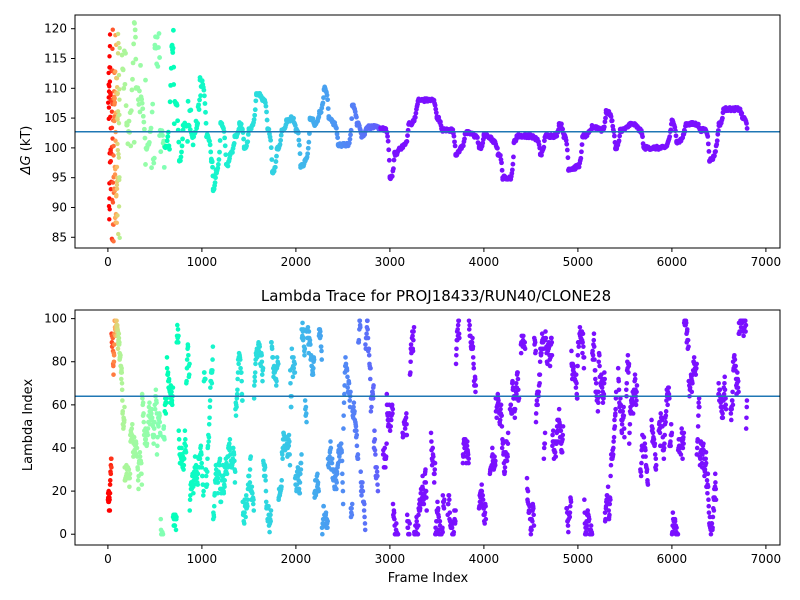 The height and width of the screenshot is (600, 800). Describe the element at coordinates (296, 262) in the screenshot. I see `x-tick-label: 2000` at that location.